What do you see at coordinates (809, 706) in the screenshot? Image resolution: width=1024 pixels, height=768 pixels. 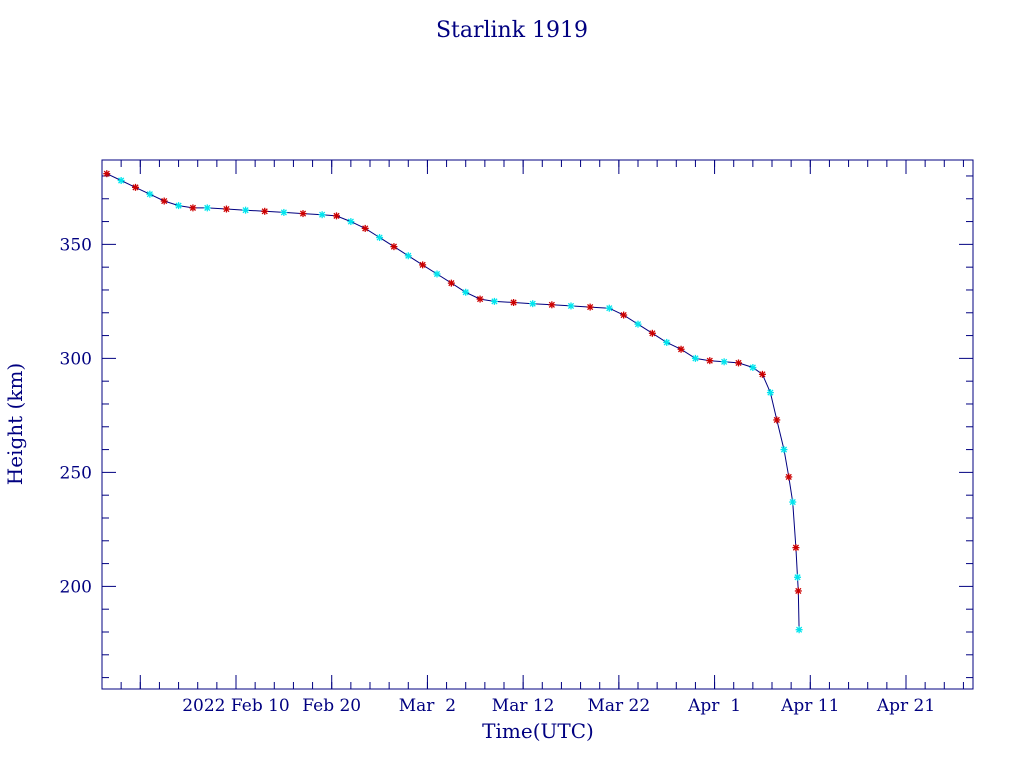 I see `x-tick-label: Apr 11` at bounding box center [809, 706].